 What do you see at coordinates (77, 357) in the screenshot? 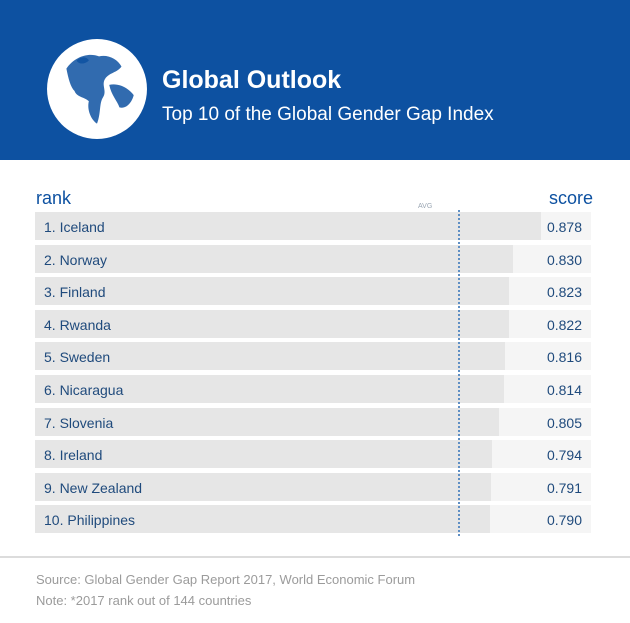
I see `rank-country-label: 5. Sweden` at bounding box center [77, 357].